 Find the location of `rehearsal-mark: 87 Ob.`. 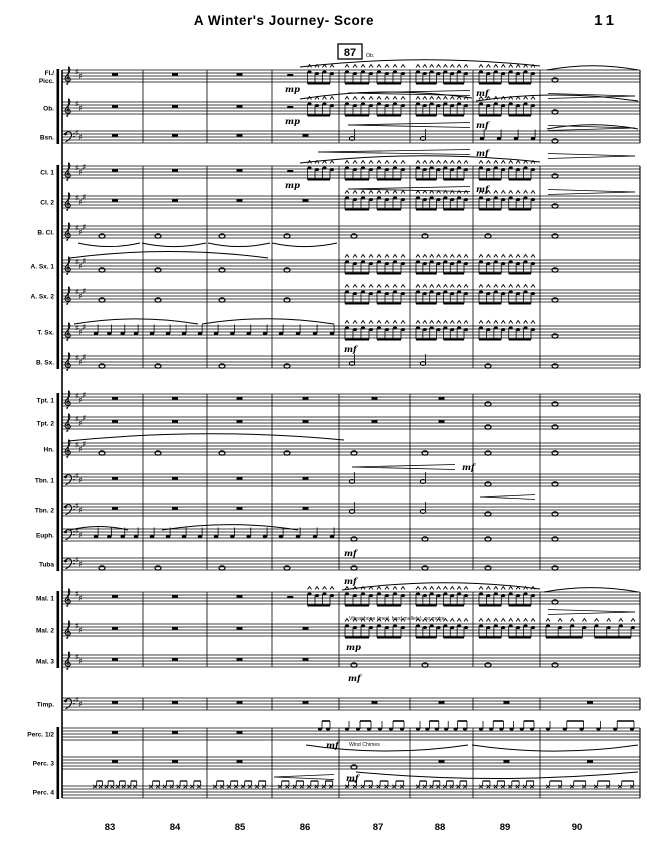

rehearsal-mark: 87 Ob. is located at coordinates (355, 51).